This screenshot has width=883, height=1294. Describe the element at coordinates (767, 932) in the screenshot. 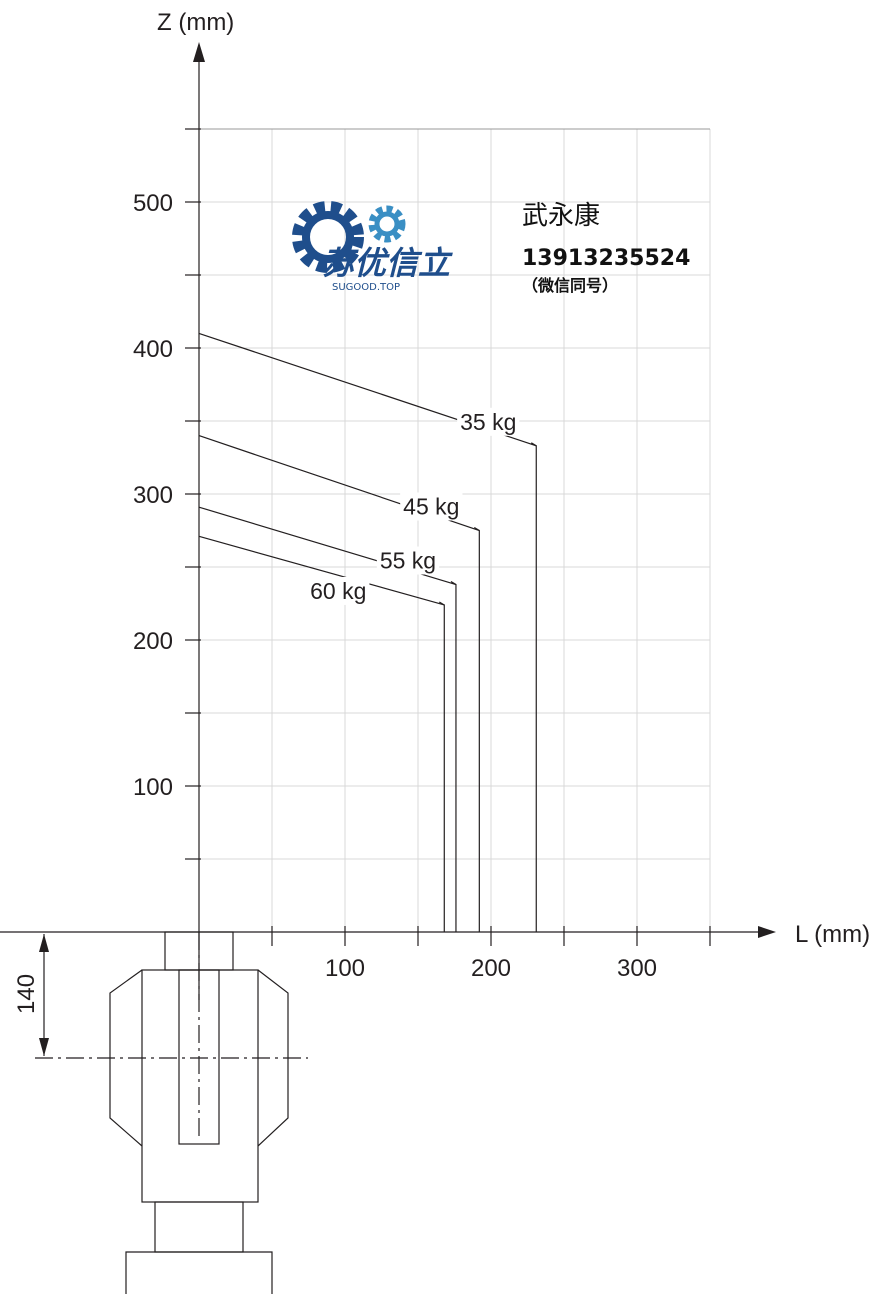

I see `x-axis-arrow` at that location.